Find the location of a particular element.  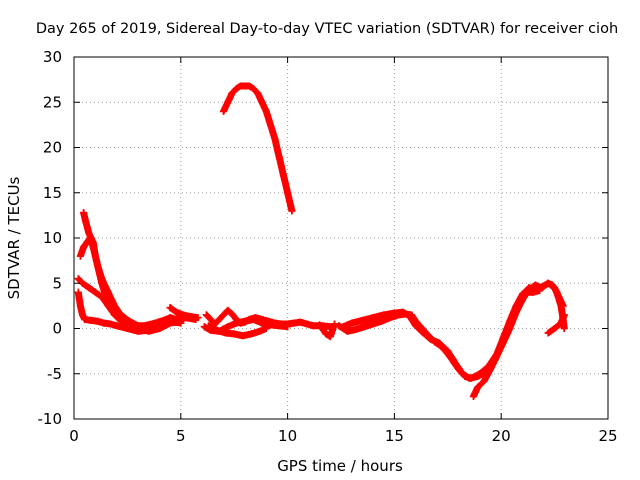

y-tick-label: 25 is located at coordinates (52, 102).